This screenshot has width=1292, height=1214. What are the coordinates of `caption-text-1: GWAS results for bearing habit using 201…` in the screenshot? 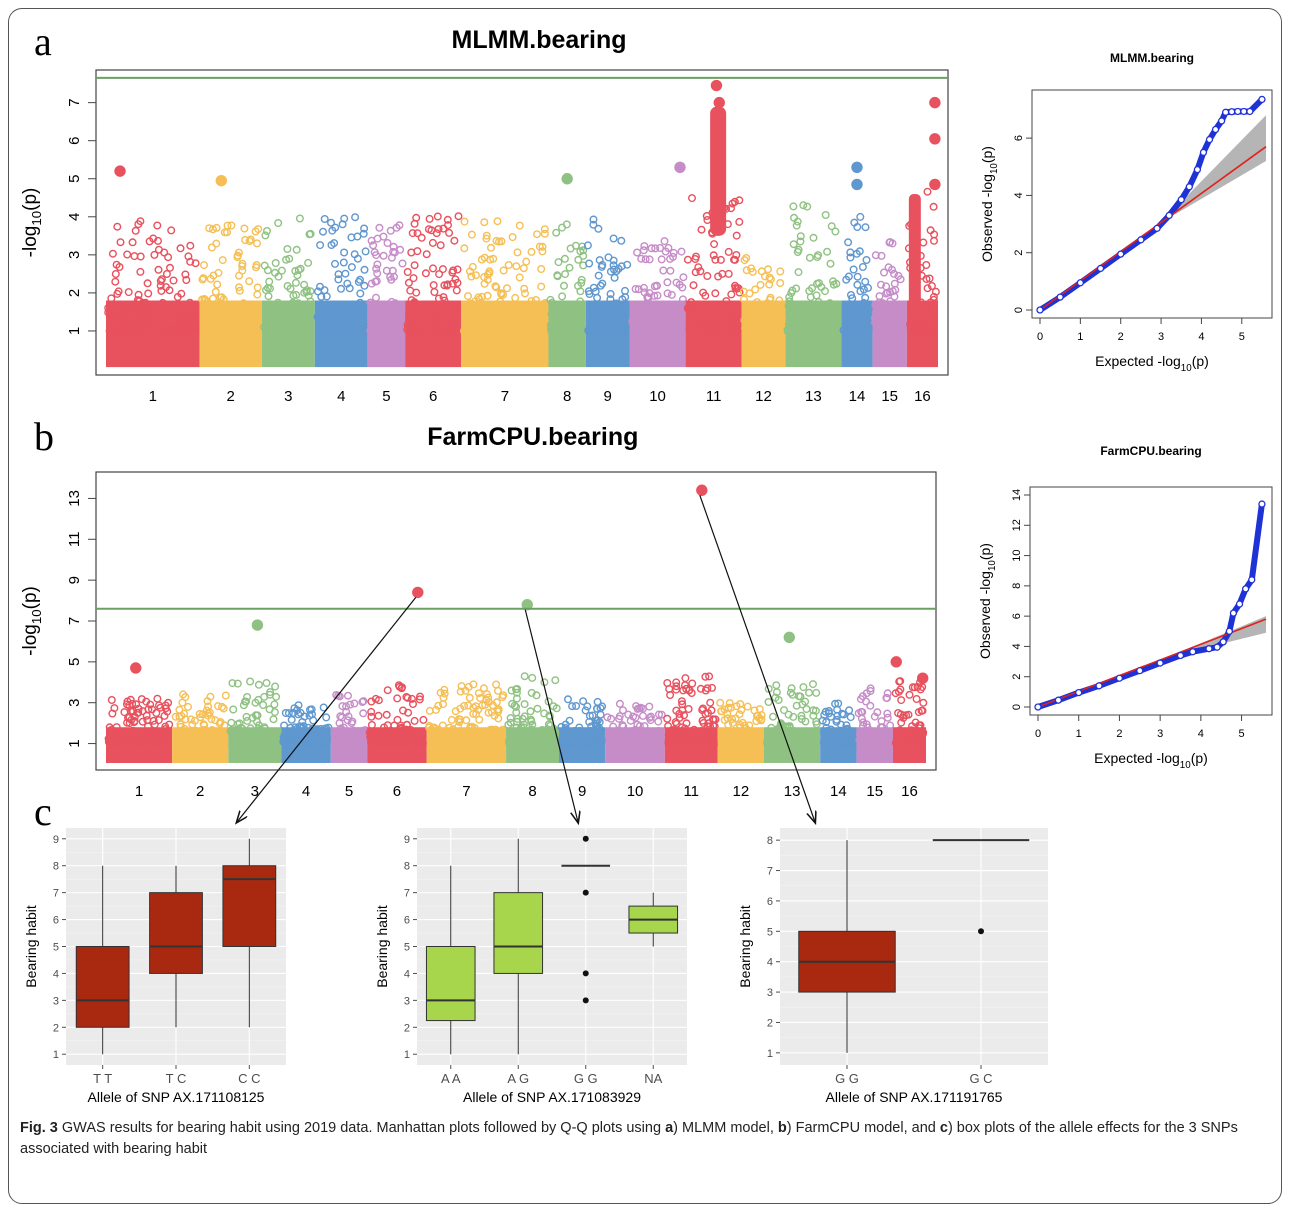 It's located at (361, 1128).